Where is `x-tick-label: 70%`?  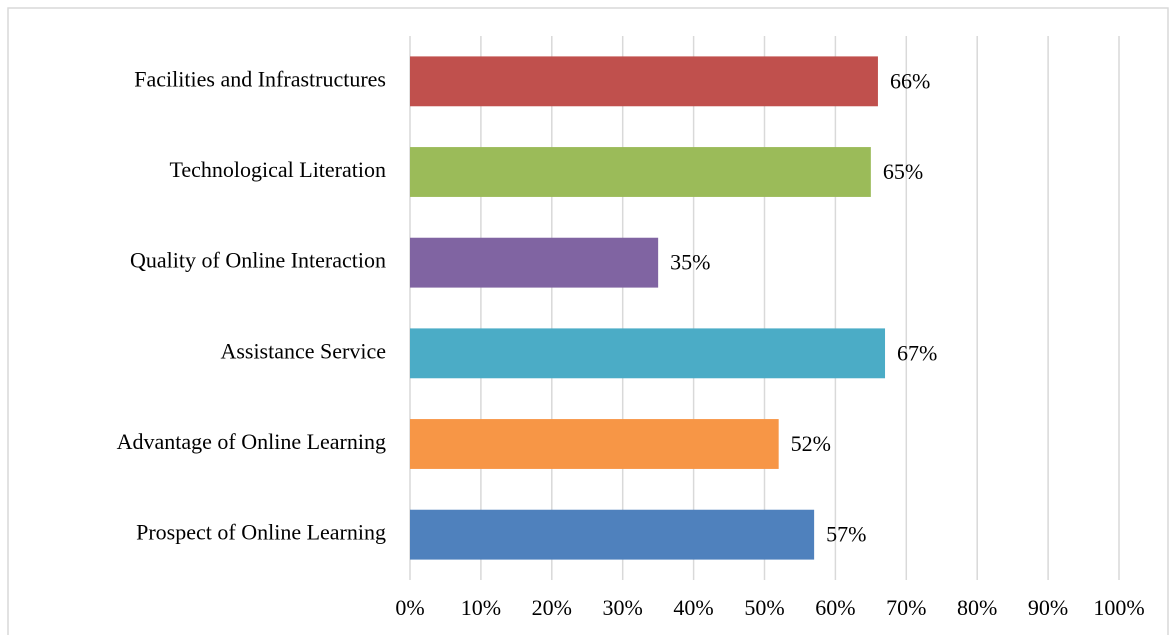
x-tick-label: 70% is located at coordinates (906, 607).